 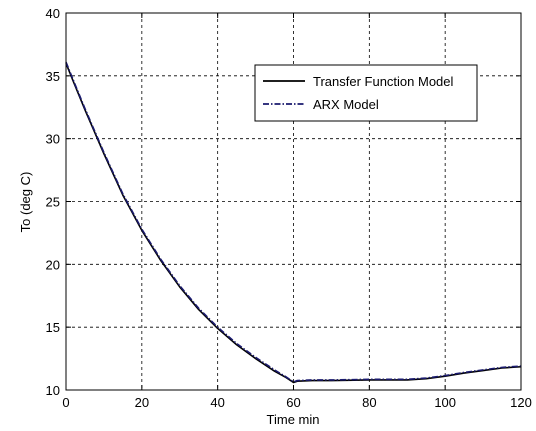 I want to click on x-axis-label: Time min, so click(x=293, y=419).